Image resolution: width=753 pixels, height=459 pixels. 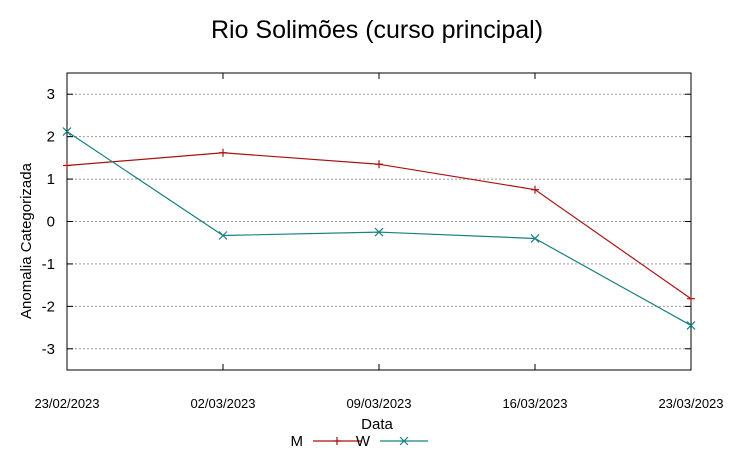 I want to click on y-tick-label: 3, so click(x=51, y=94).